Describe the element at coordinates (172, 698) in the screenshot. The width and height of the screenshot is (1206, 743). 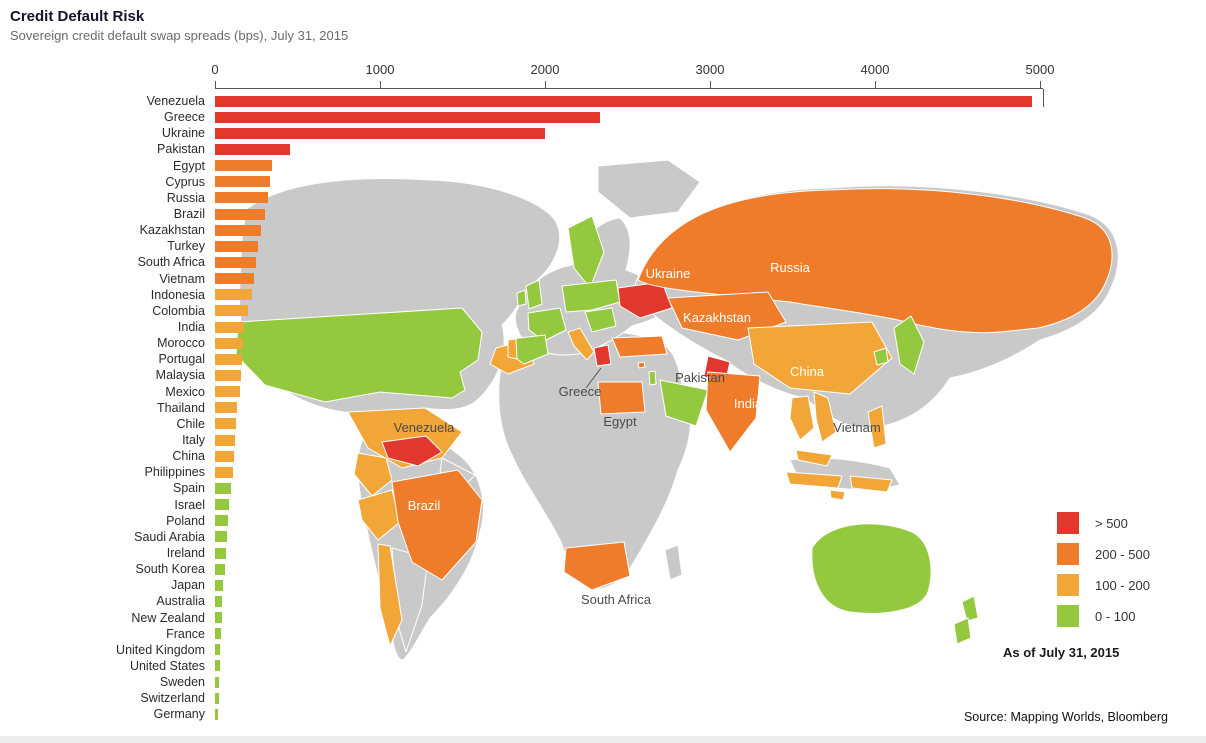
I see `bar-label: Switzerland` at that location.